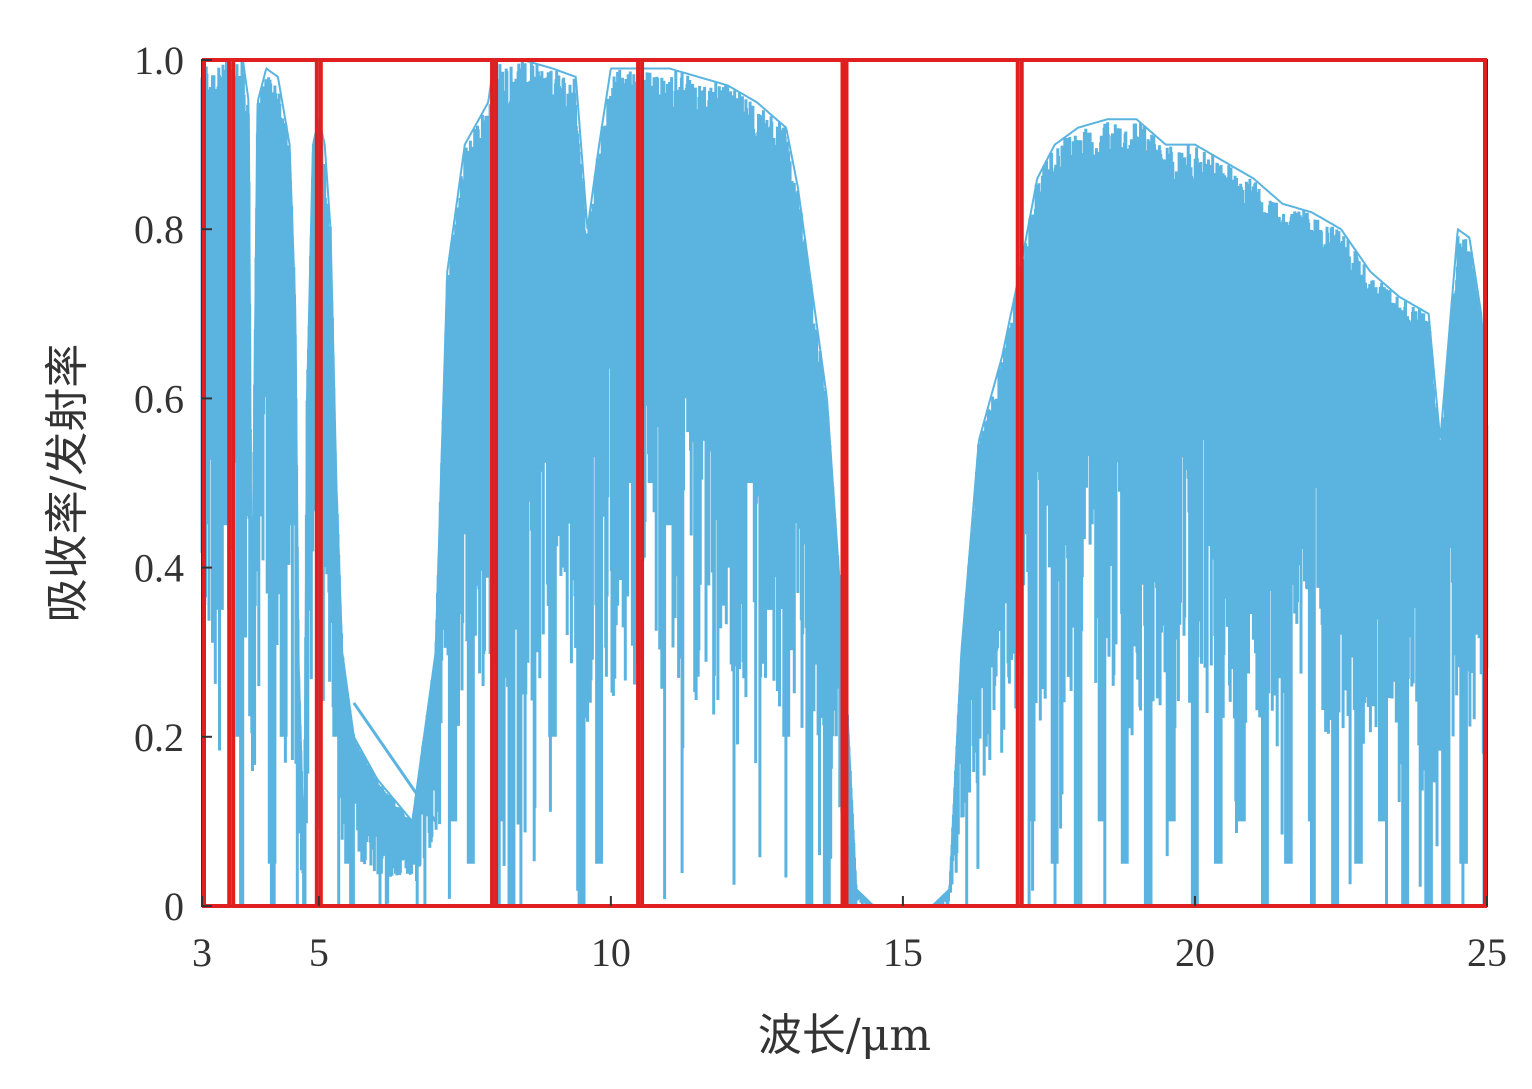 The width and height of the screenshot is (1532, 1089). What do you see at coordinates (159, 229) in the screenshot?
I see `y-tick-label: 0.8` at bounding box center [159, 229].